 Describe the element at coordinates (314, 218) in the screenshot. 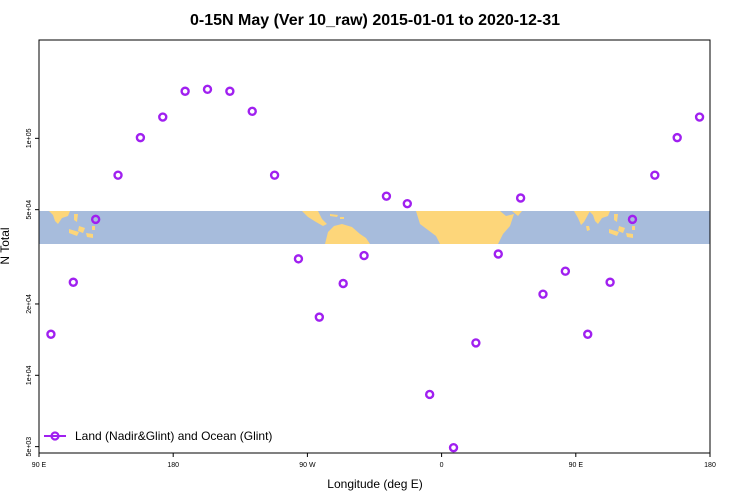

I see `land-central-america` at that location.